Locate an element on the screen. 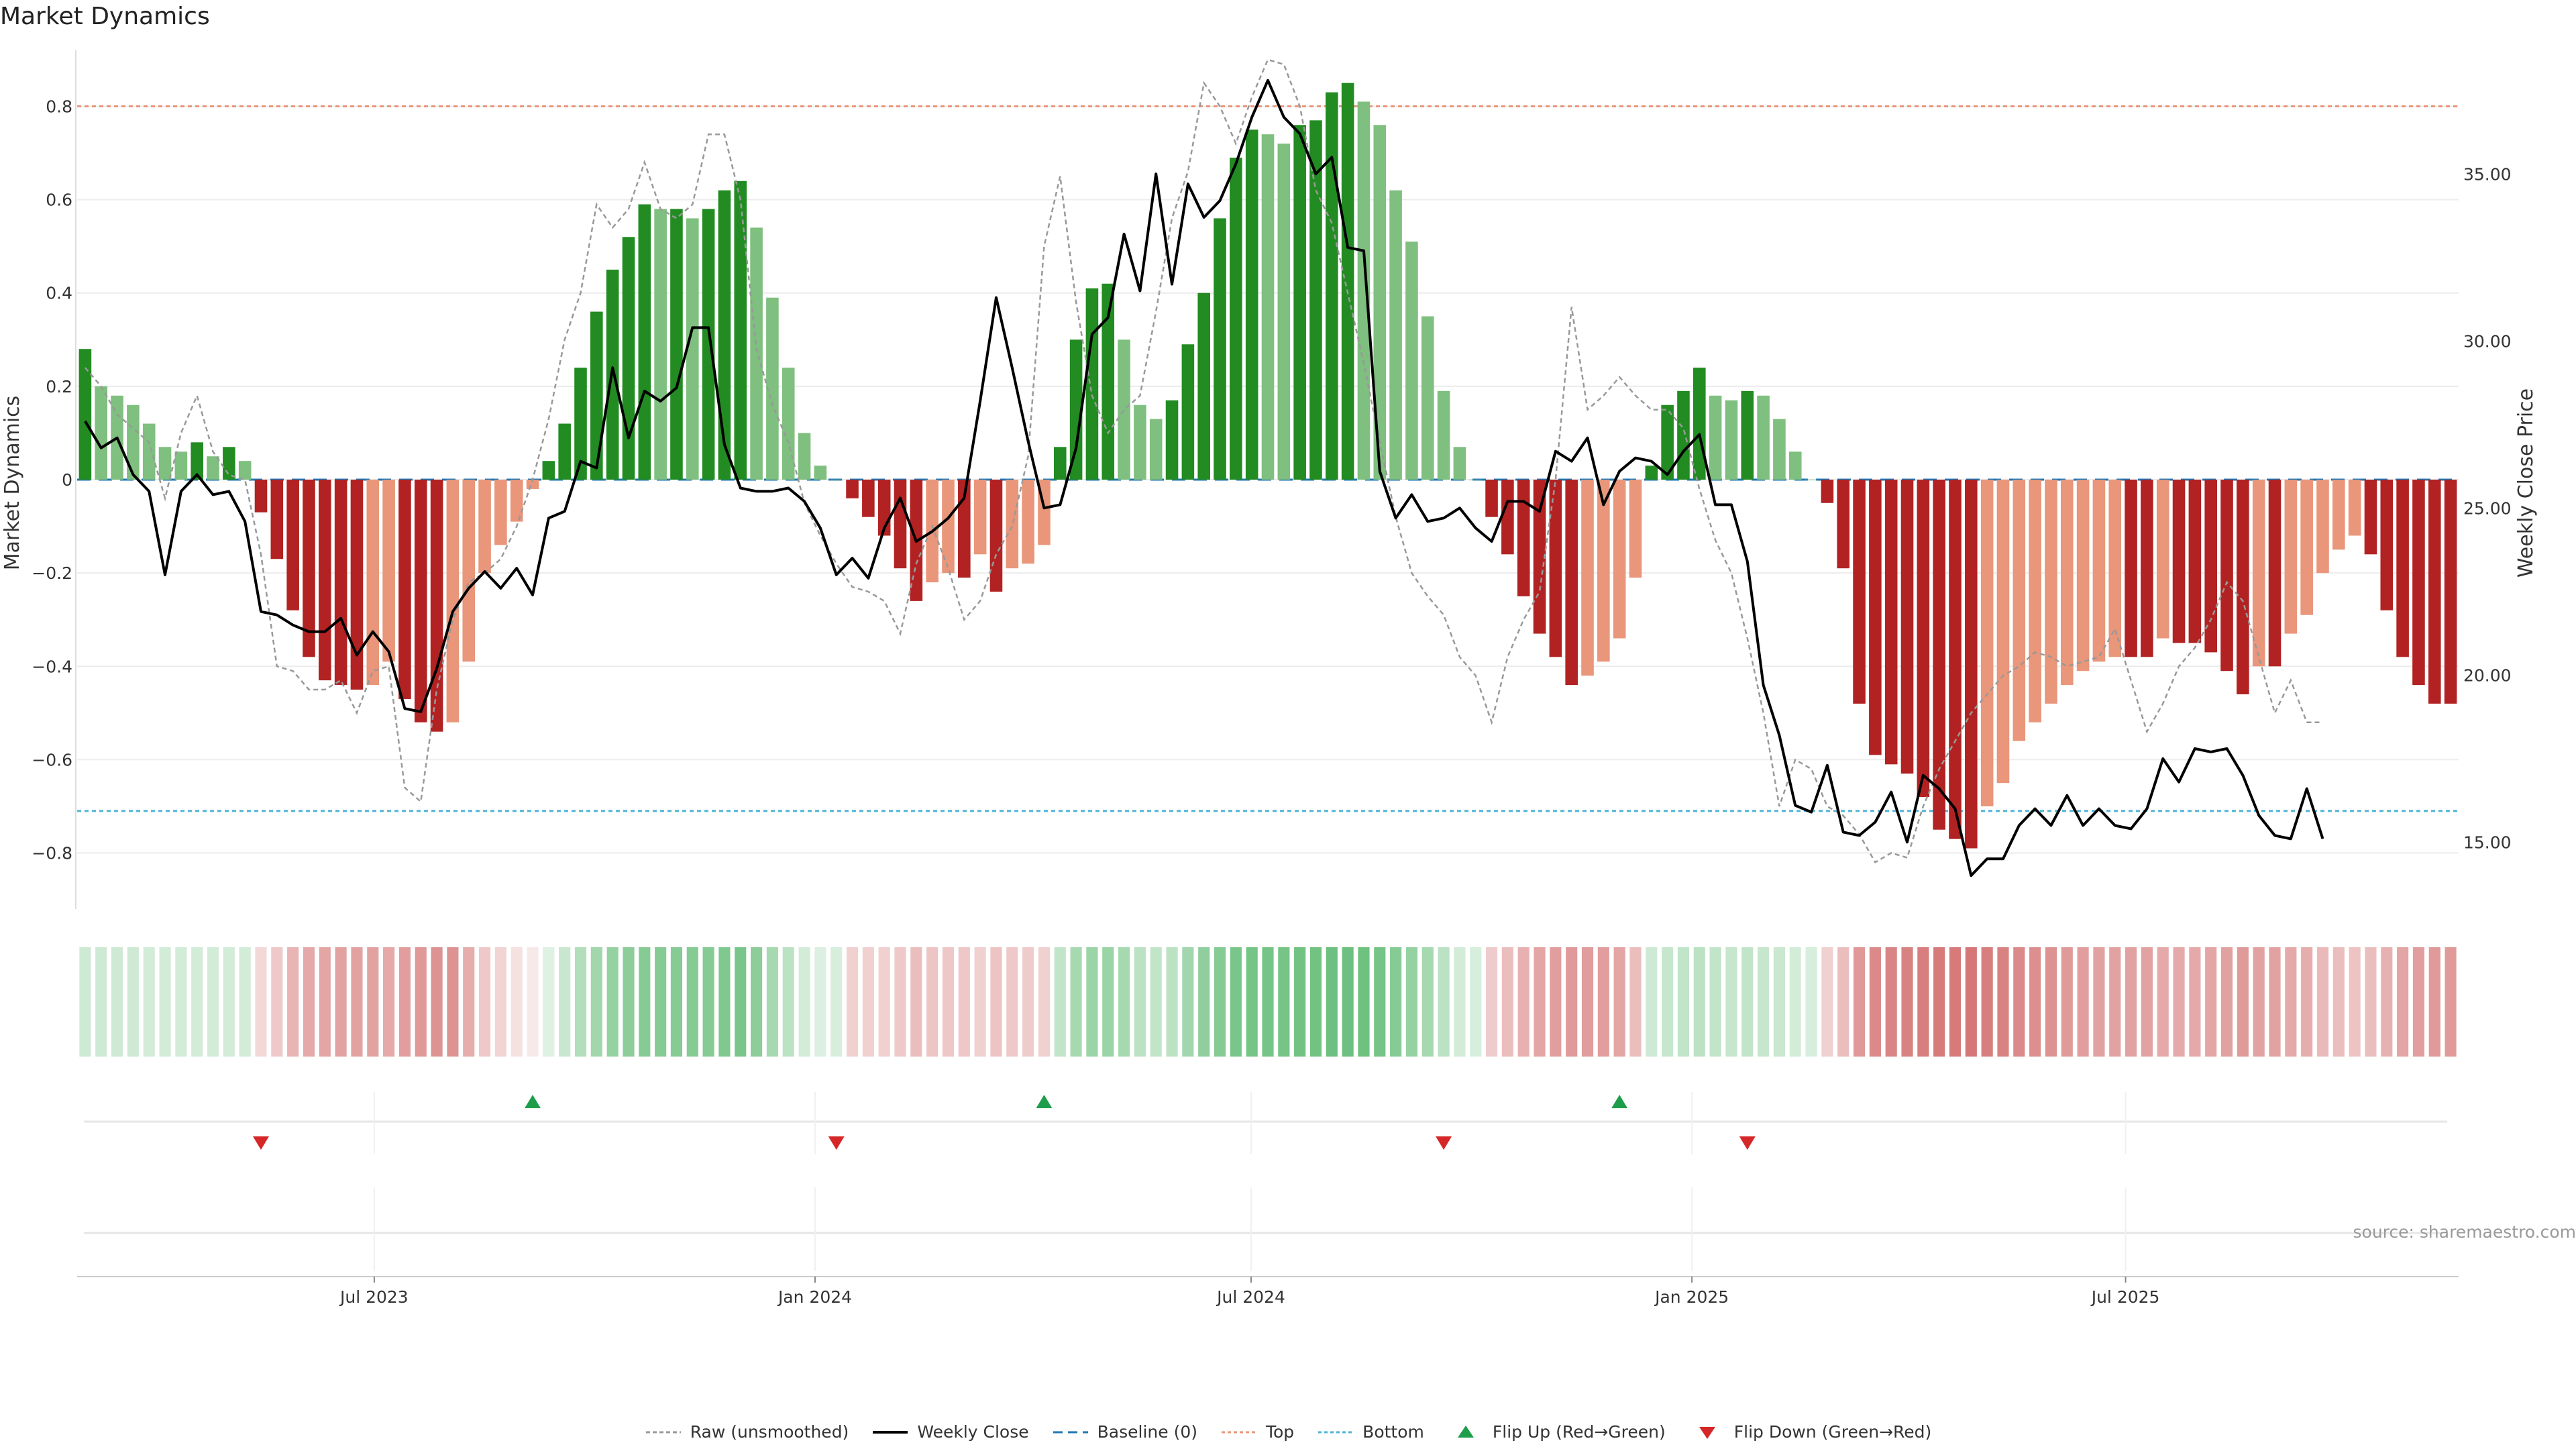 The height and width of the screenshot is (1449, 2576). y2-tick-label: 25.00 is located at coordinates (2487, 508).